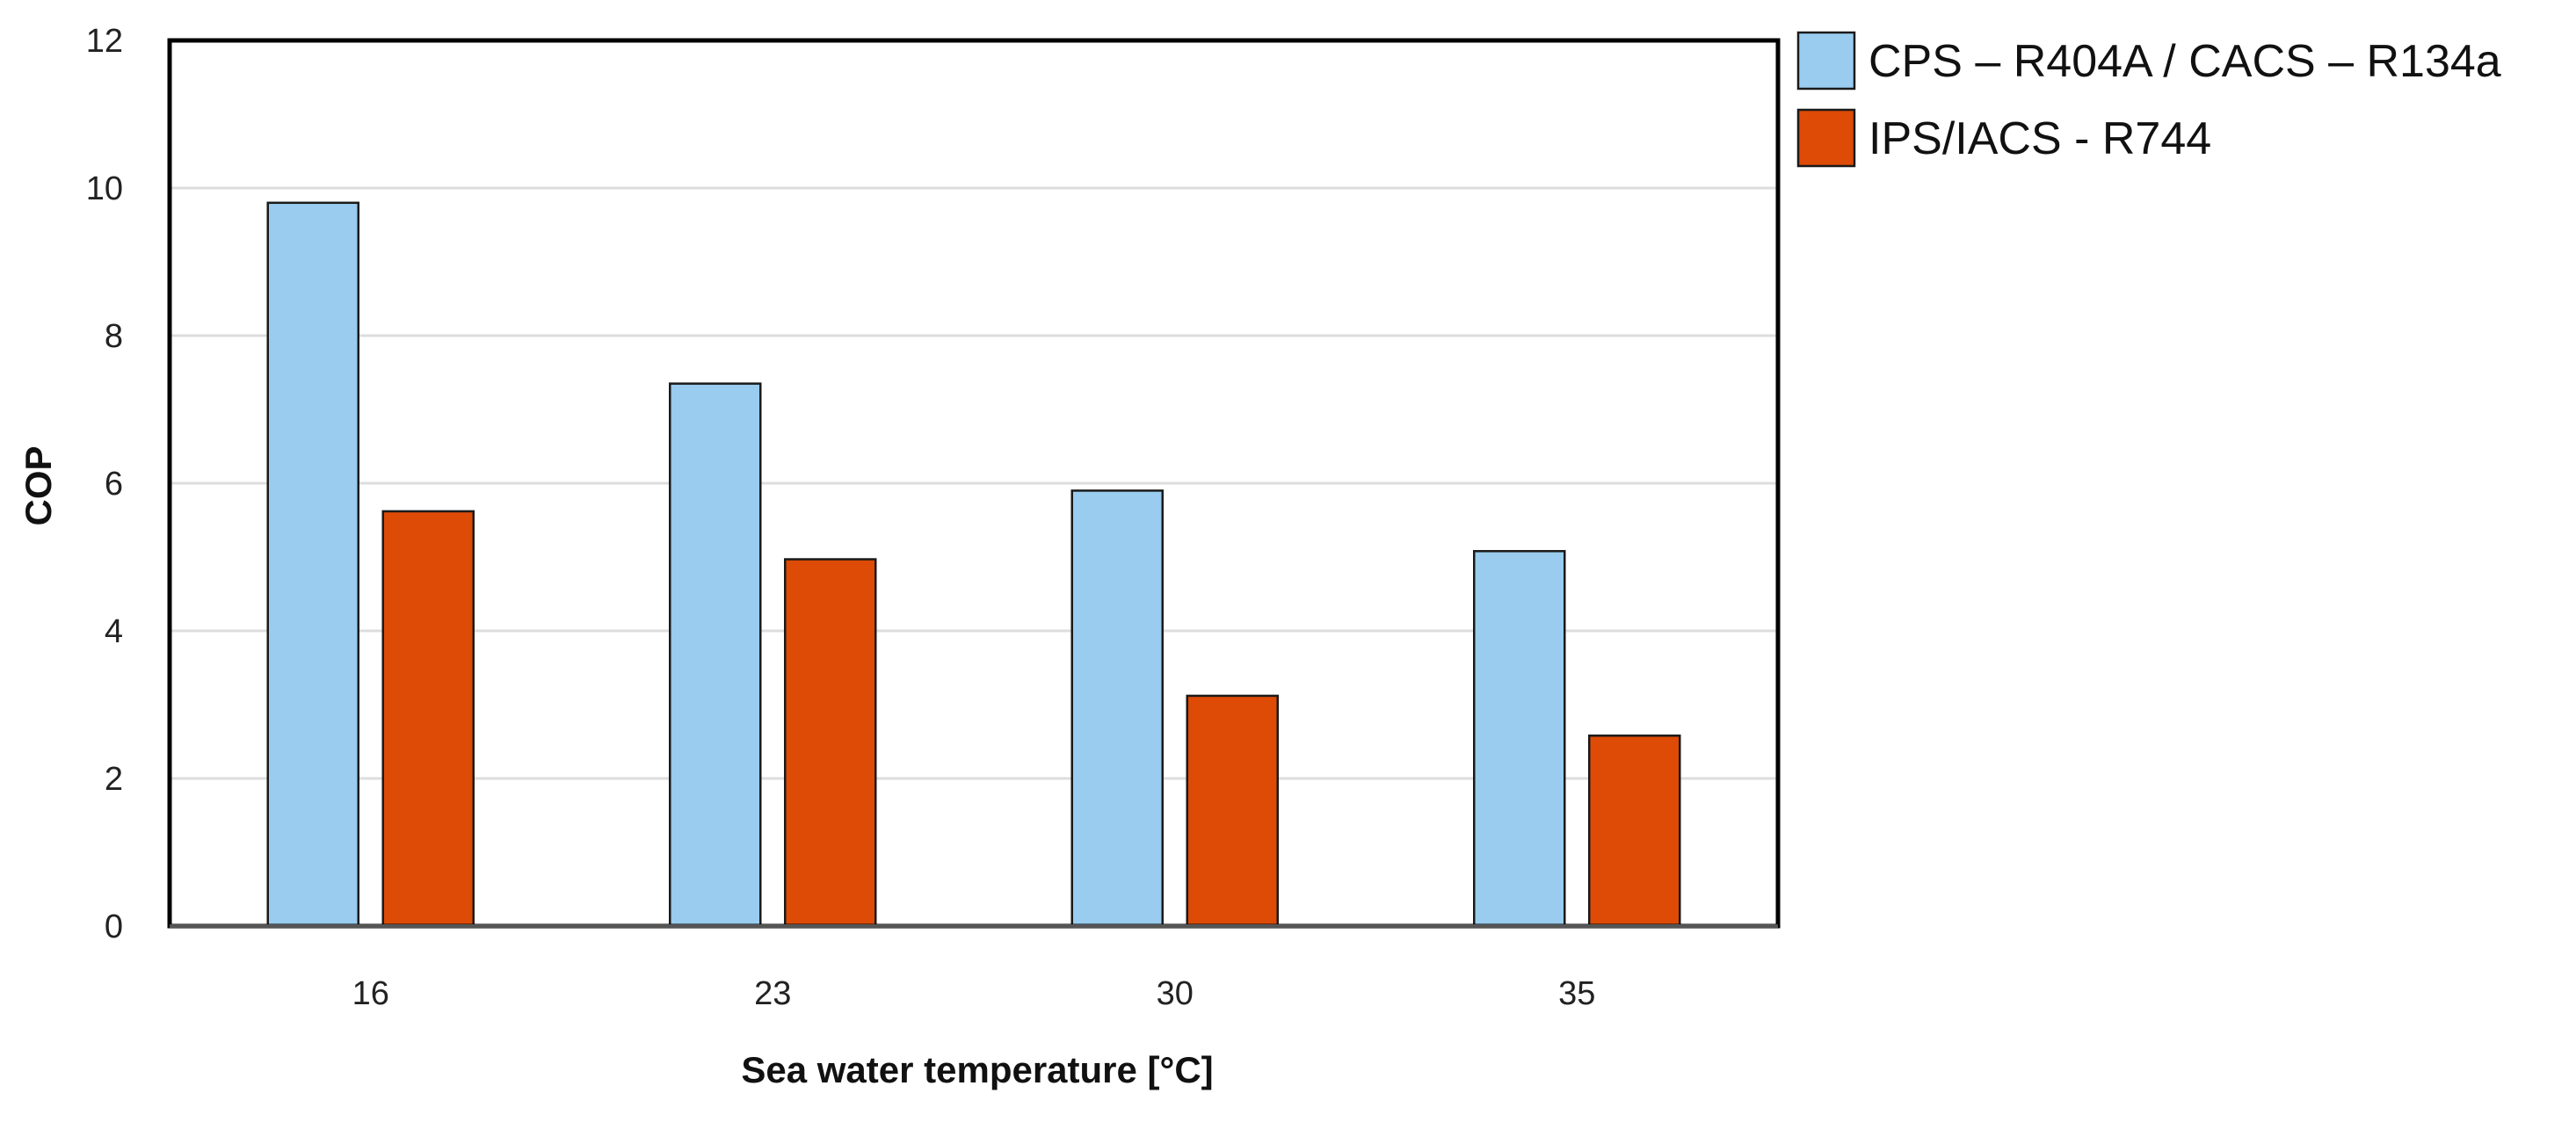 This screenshot has height=1122, width=2576. I want to click on x-axis-title: Sea water temperature [°C], so click(977, 1069).